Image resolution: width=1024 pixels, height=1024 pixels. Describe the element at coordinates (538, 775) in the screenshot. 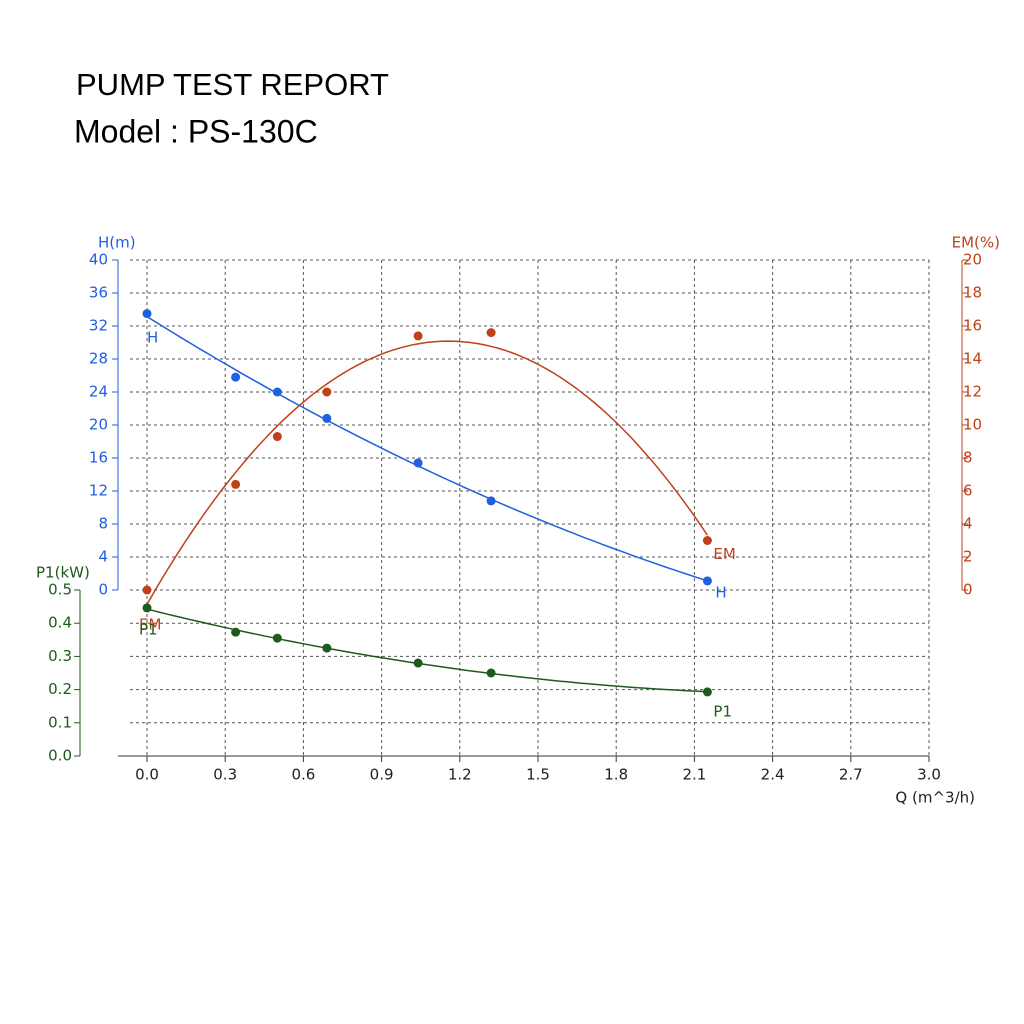

I see `x-tick-label: 1.5` at that location.